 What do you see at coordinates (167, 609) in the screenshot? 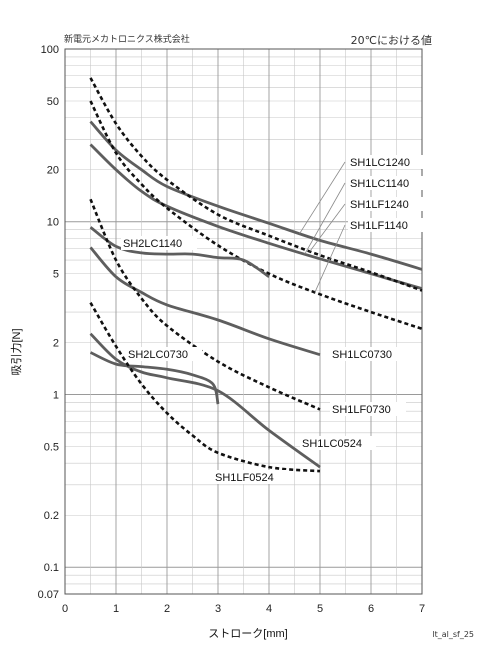
I see `x-tick-label: 2` at bounding box center [167, 609].